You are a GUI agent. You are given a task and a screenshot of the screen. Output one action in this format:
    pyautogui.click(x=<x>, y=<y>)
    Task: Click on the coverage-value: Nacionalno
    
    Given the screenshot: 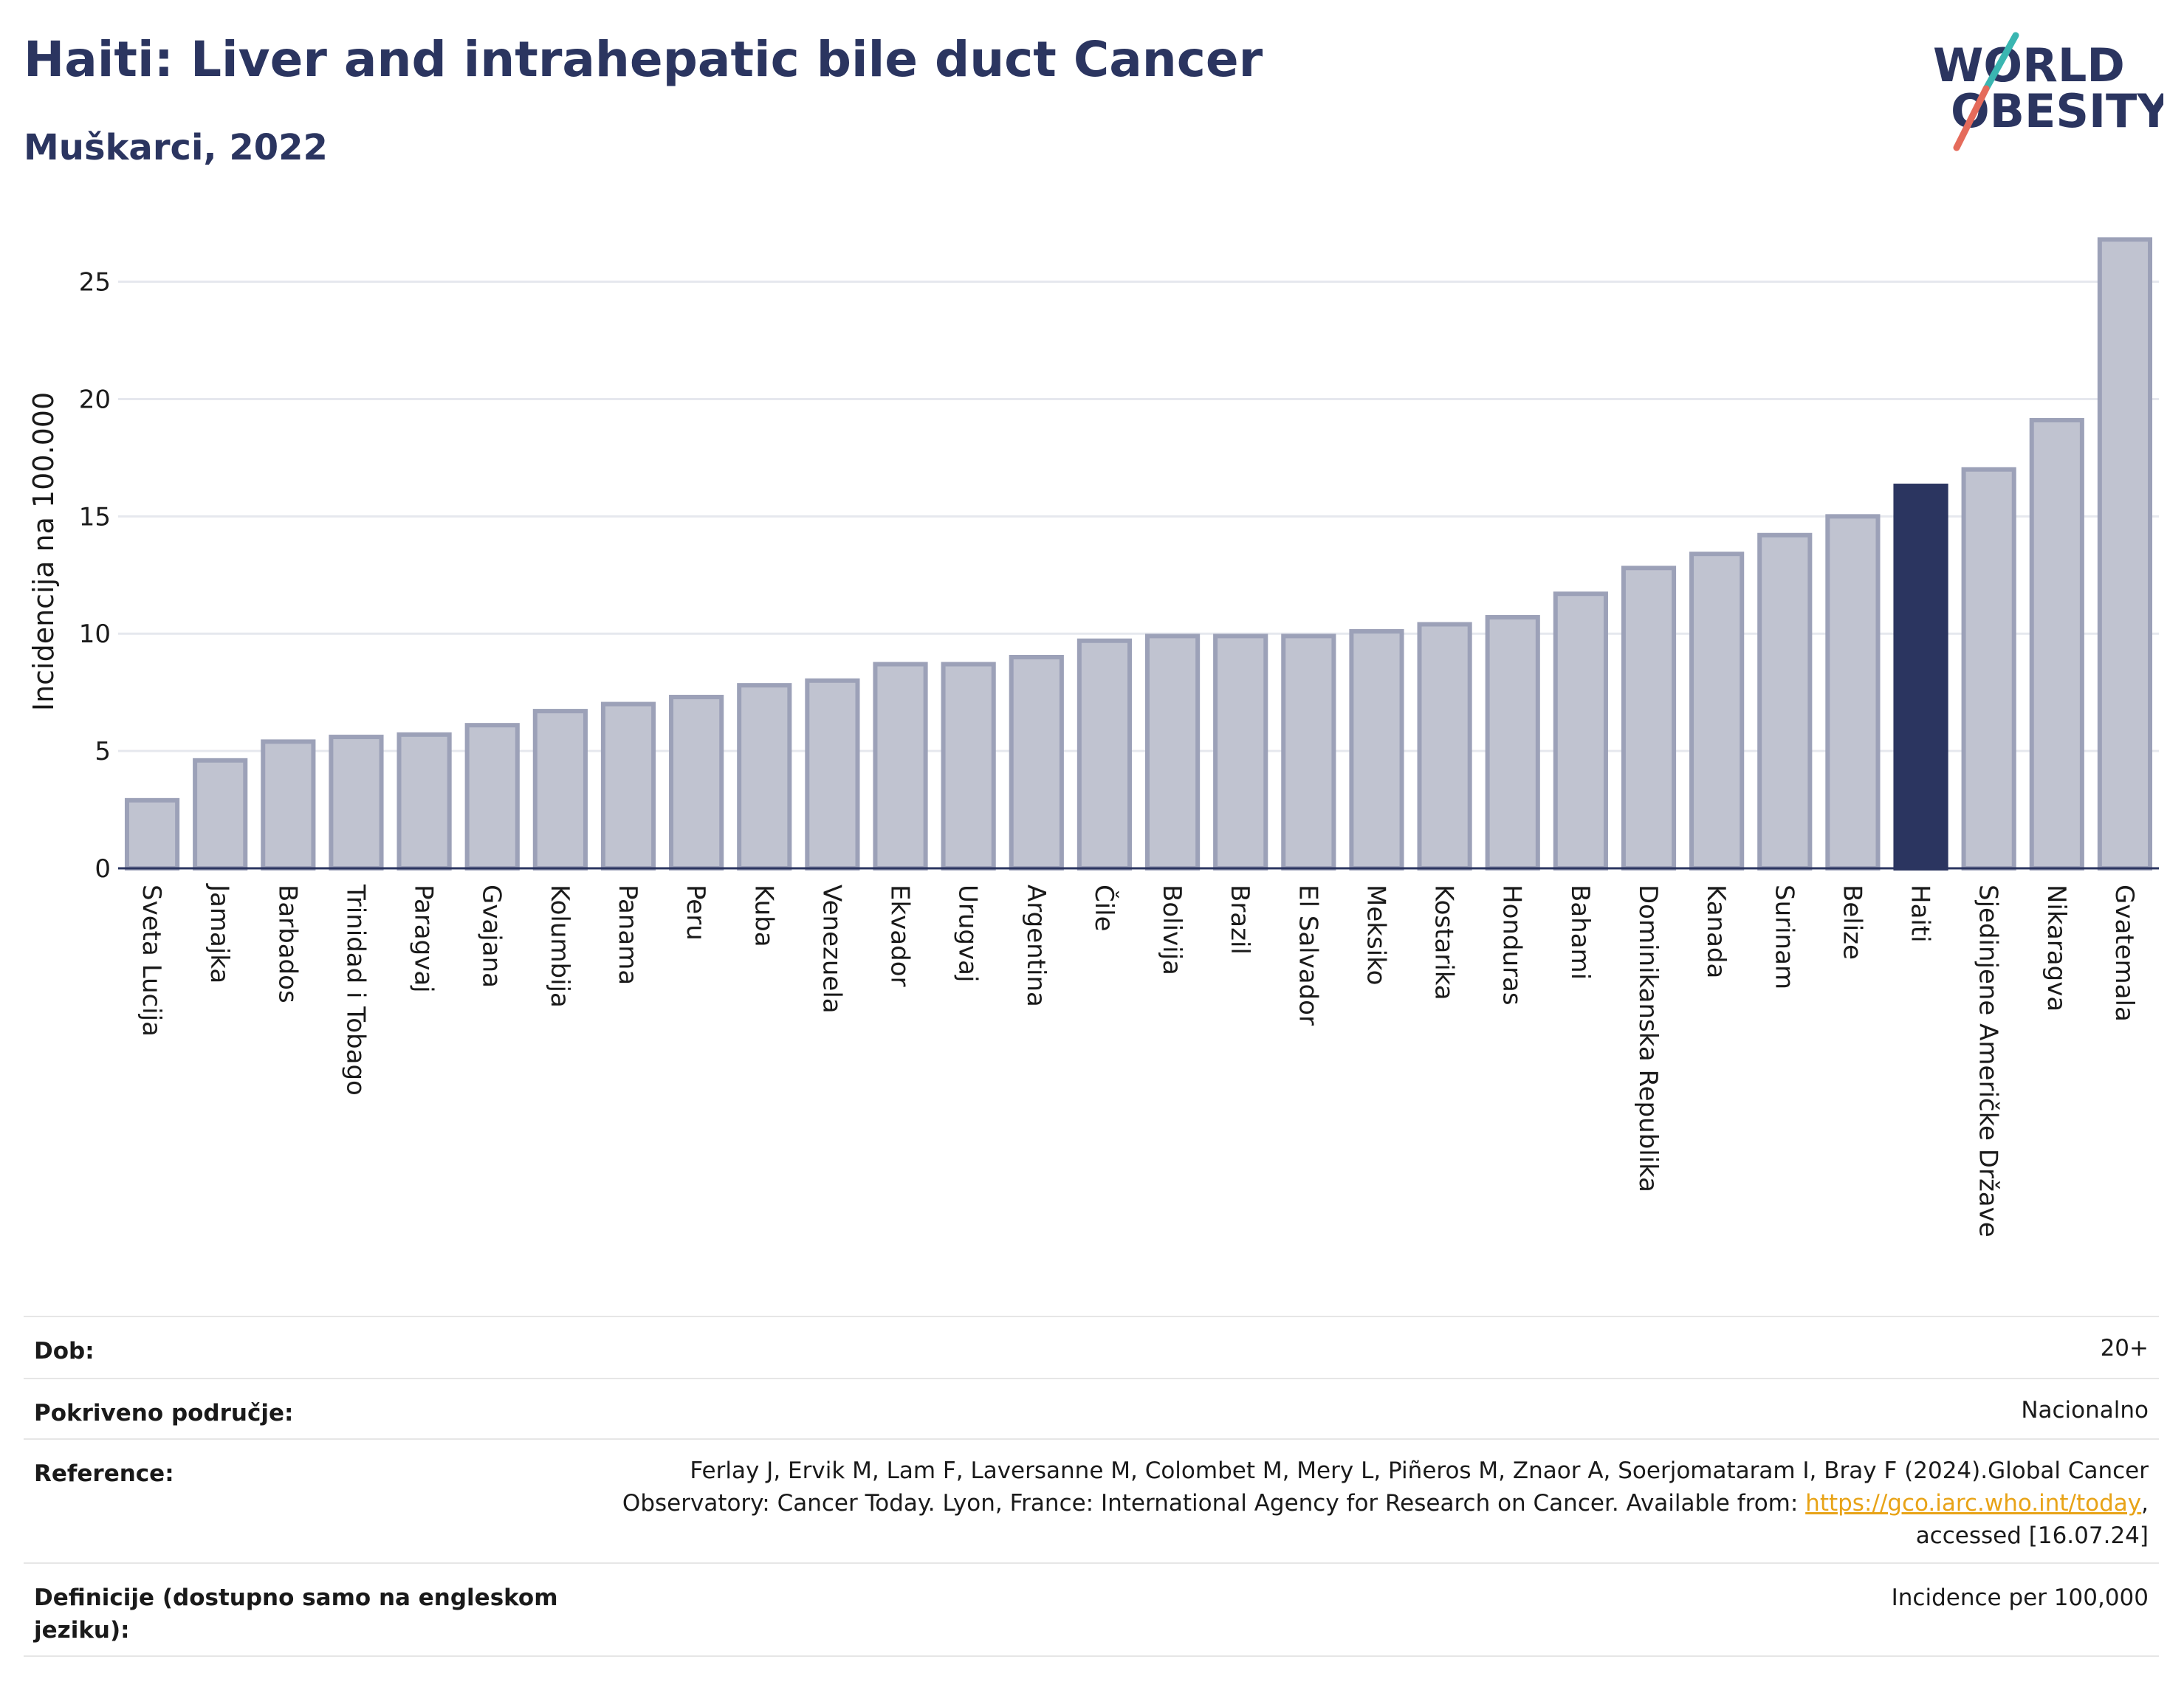 What is the action you would take?
    pyautogui.click(x=2085, y=1410)
    